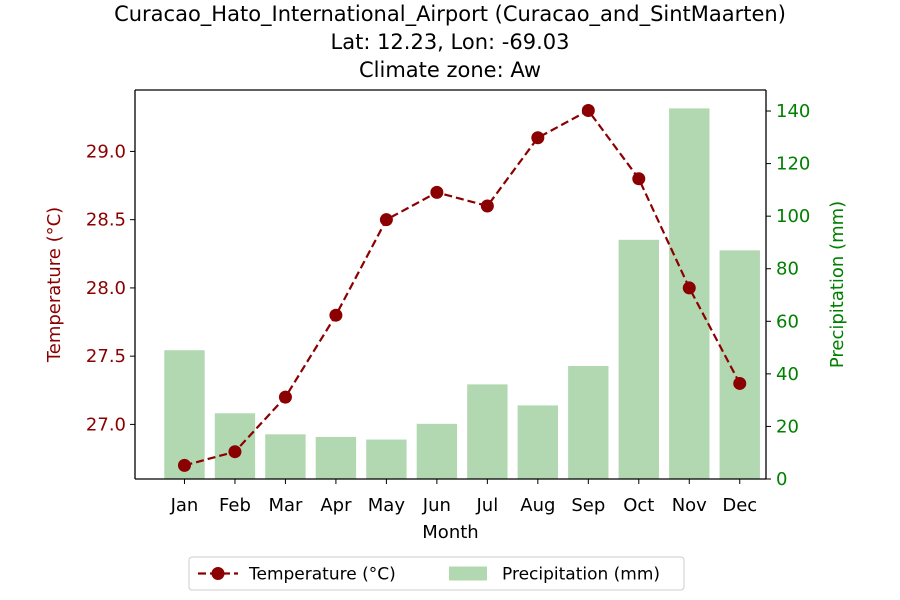  What do you see at coordinates (638, 359) in the screenshot?
I see `precip-bar-oct` at bounding box center [638, 359].